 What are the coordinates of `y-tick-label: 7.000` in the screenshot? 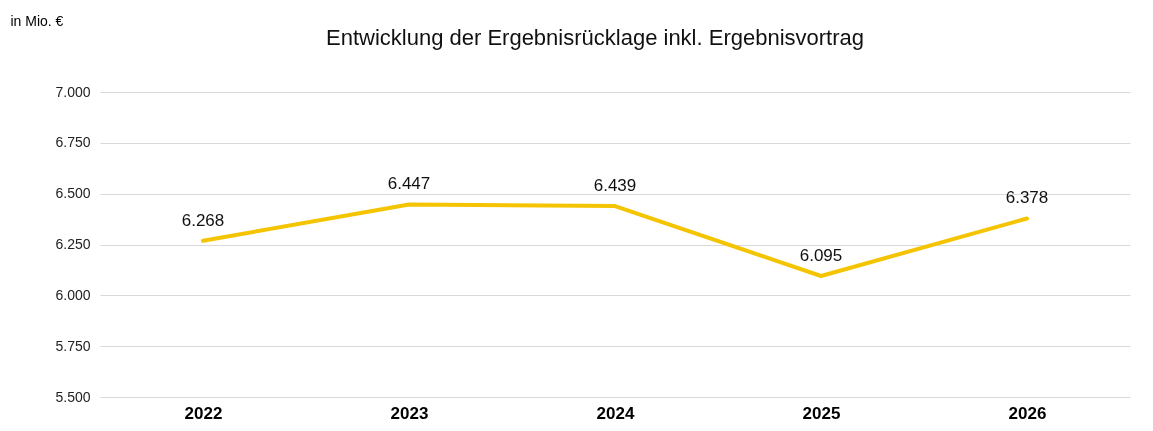 It's located at (73, 91).